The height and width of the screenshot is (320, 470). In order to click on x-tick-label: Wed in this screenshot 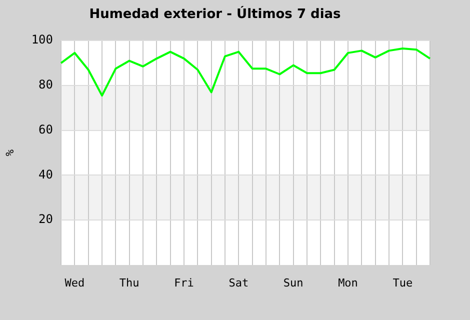, I will do `click(74, 283)`.